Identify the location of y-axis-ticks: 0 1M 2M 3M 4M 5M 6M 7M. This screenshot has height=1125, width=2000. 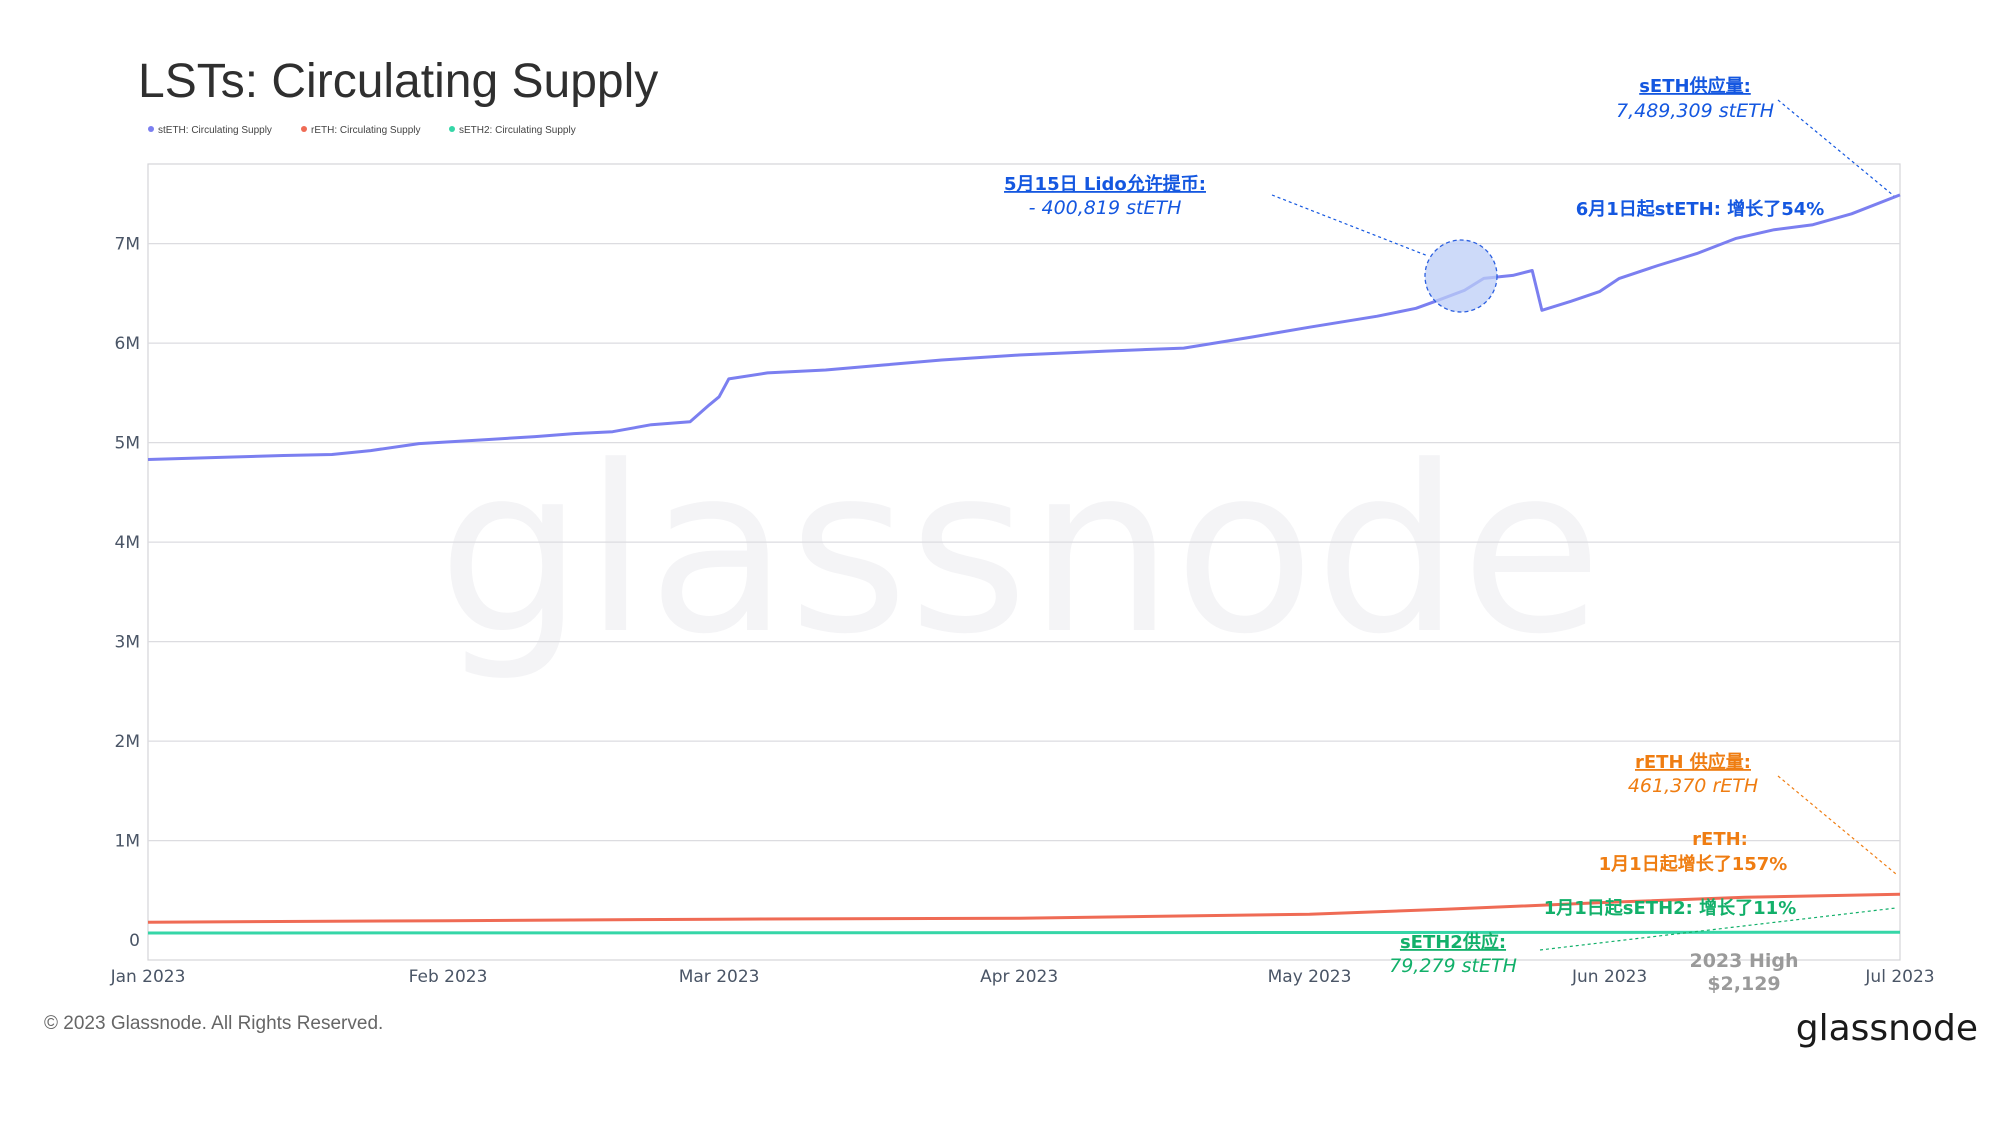
(127, 593).